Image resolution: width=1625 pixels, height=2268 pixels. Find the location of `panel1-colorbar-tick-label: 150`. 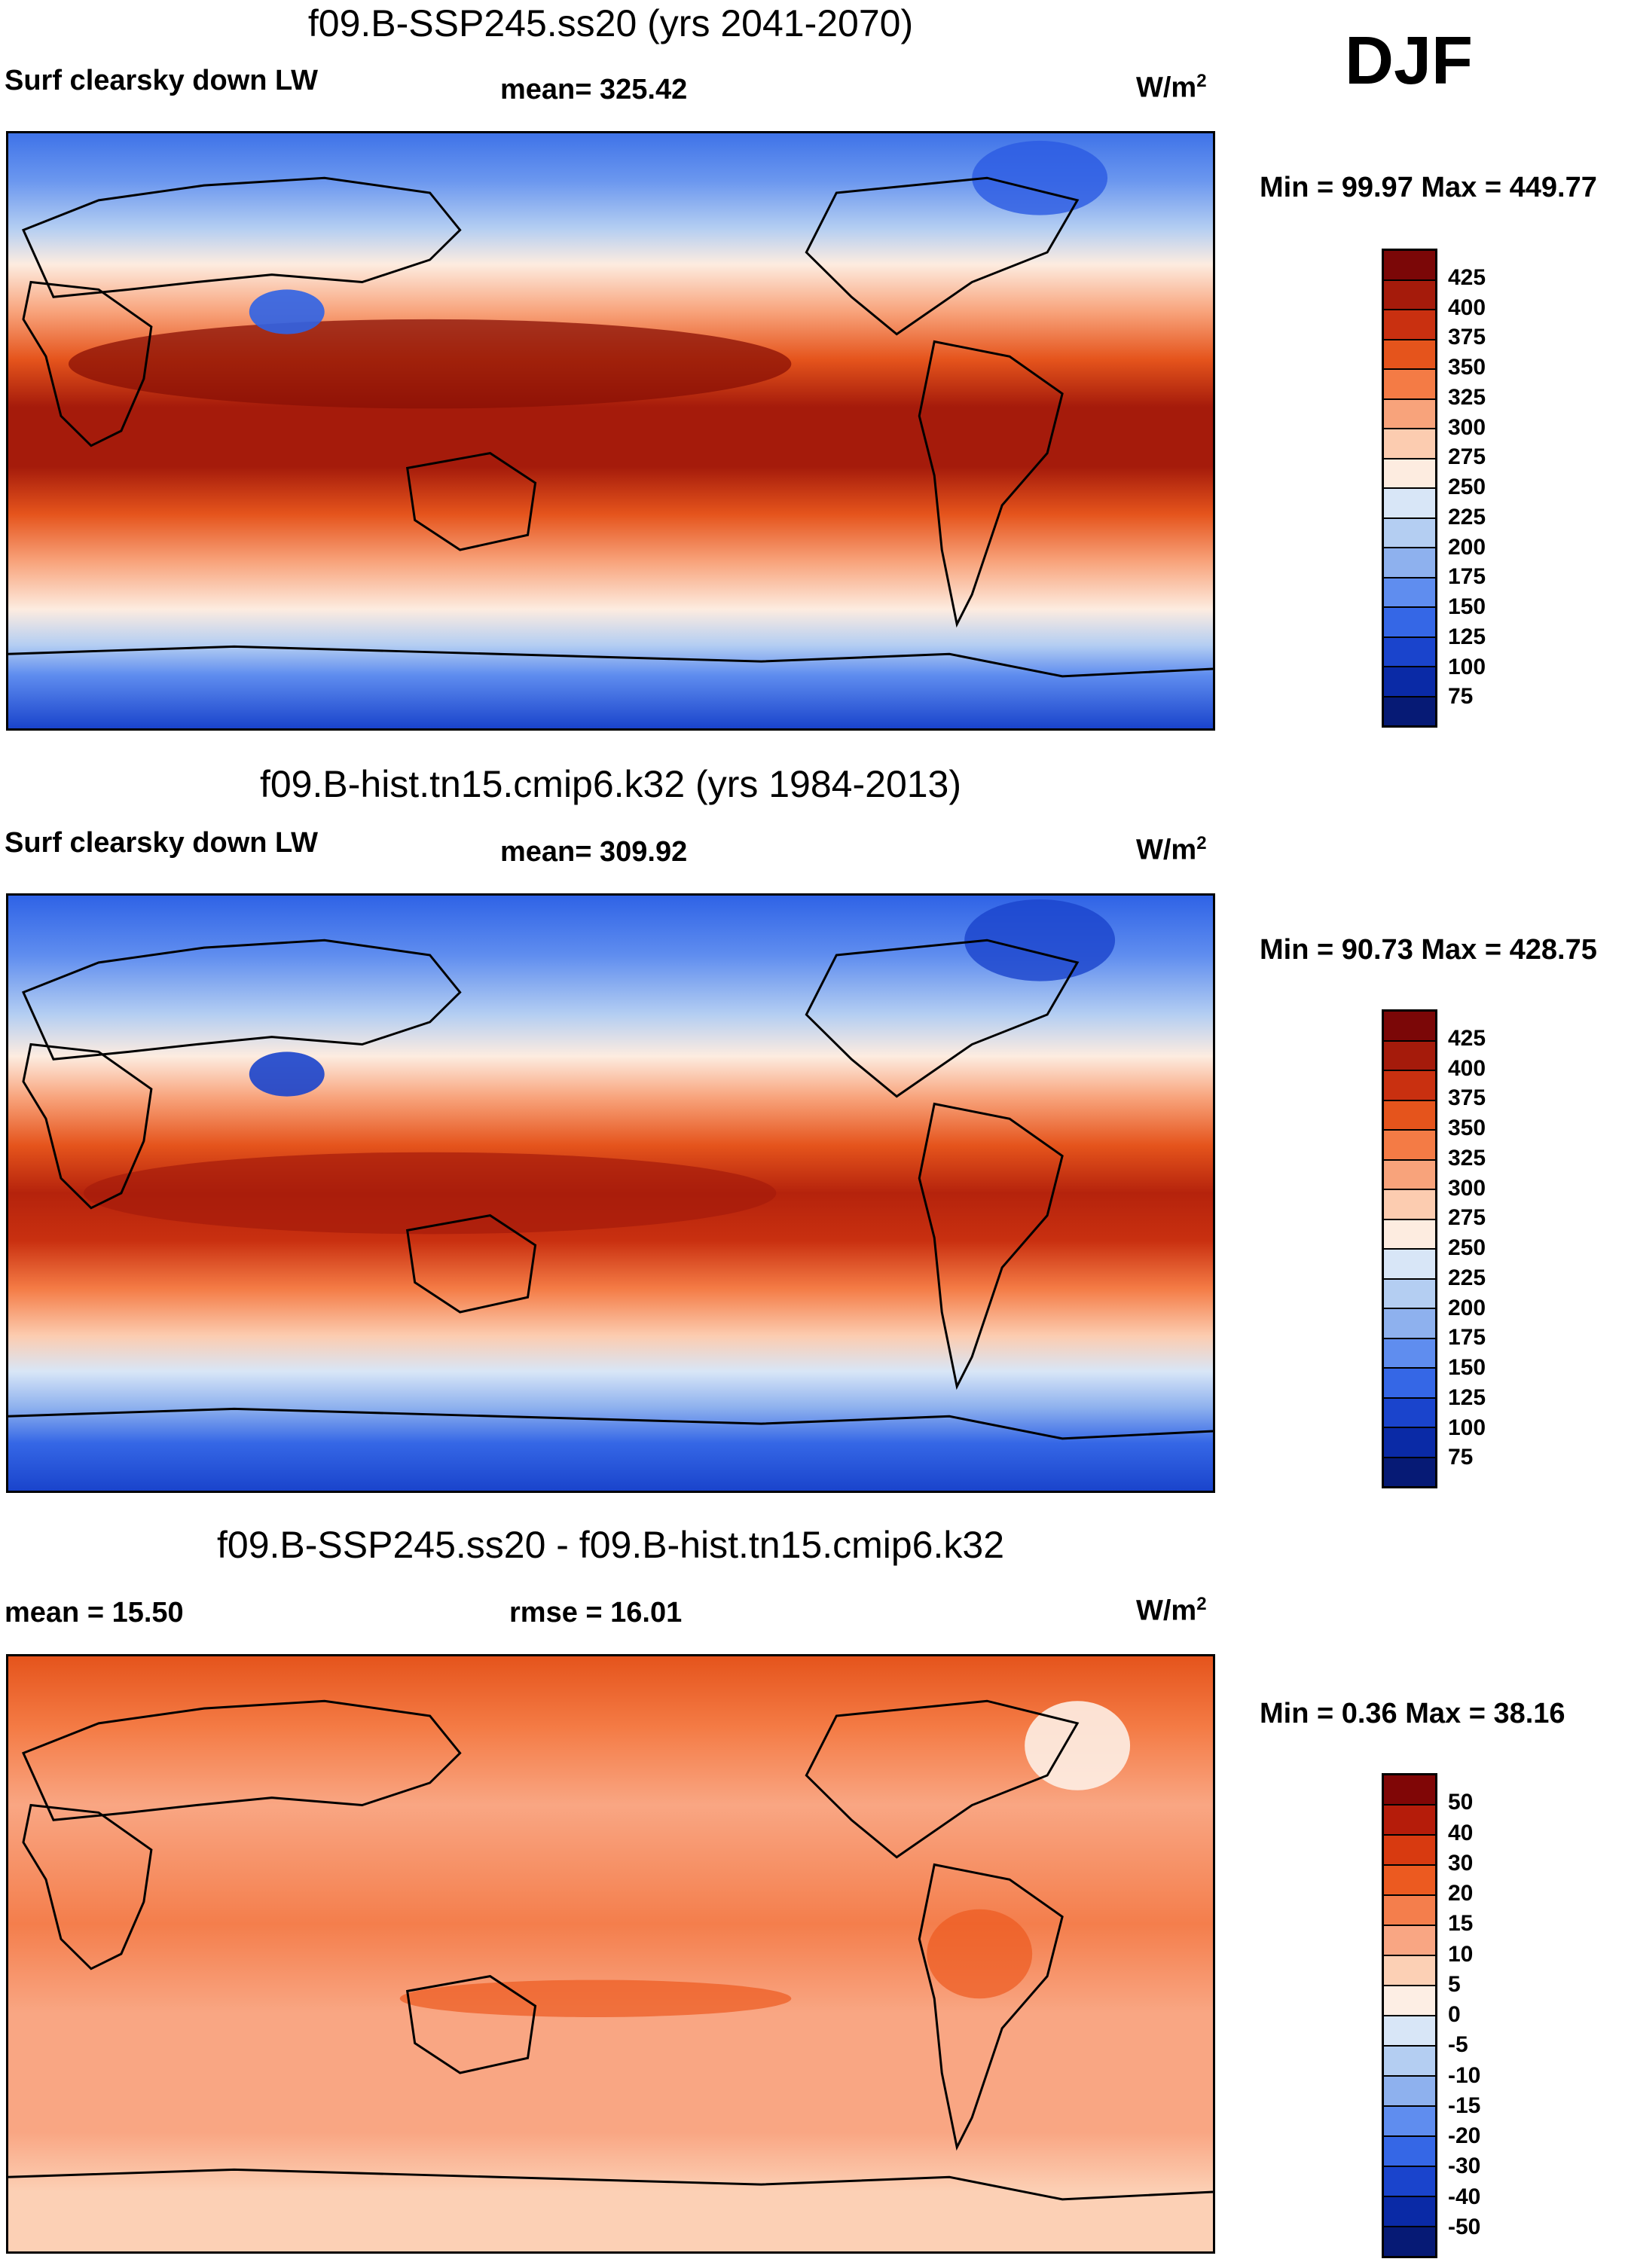

panel1-colorbar-tick-label: 150 is located at coordinates (1467, 607).